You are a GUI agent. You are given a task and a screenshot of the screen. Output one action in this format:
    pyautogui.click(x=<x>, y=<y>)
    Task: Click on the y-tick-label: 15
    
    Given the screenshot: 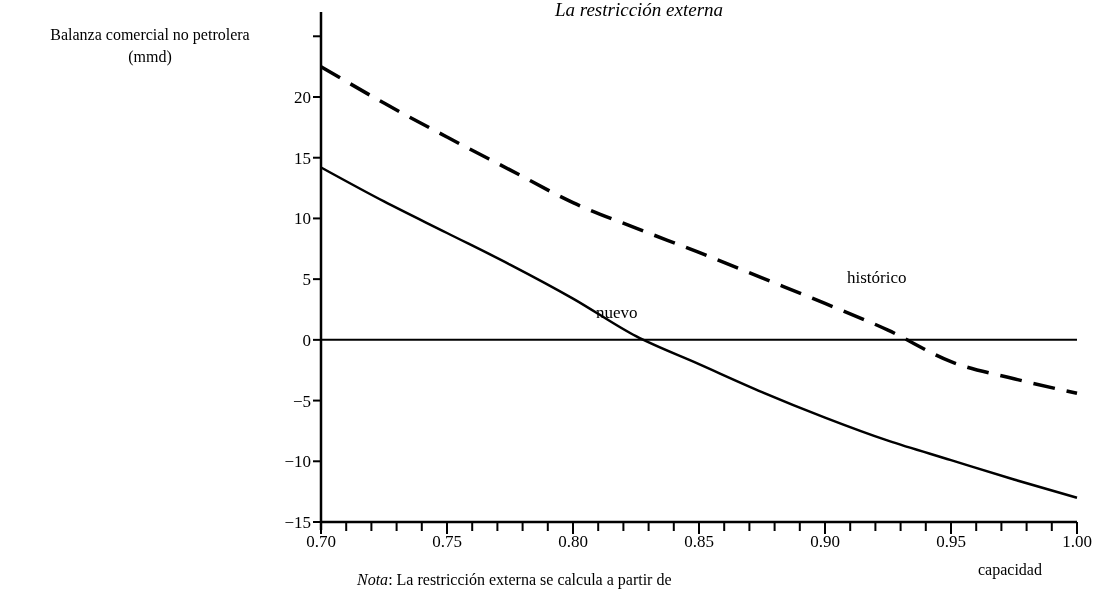 What is the action you would take?
    pyautogui.click(x=302, y=158)
    